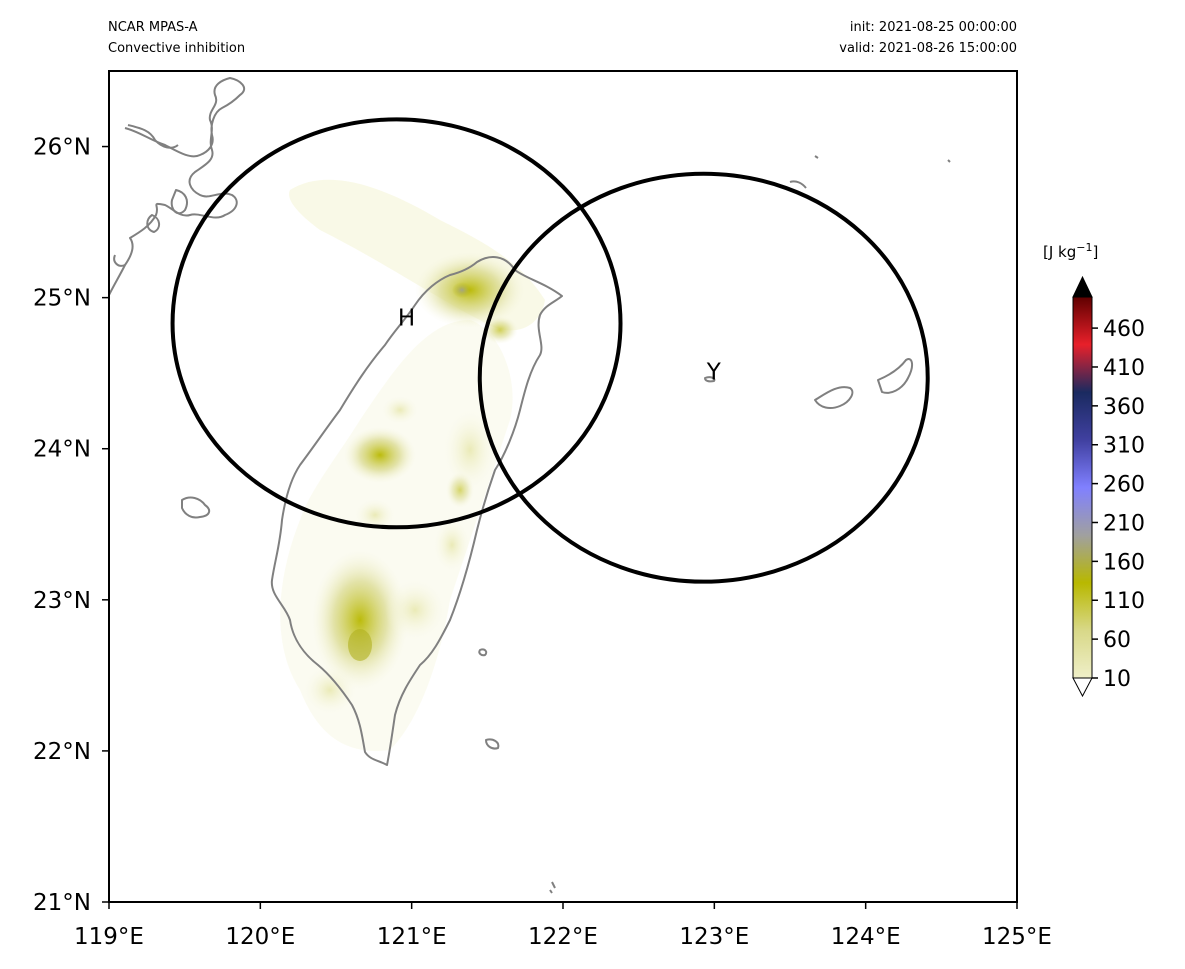 This screenshot has width=1185, height=969. Describe the element at coordinates (1070, 251) in the screenshot. I see `colorbar-units: [J kg−1]` at that location.